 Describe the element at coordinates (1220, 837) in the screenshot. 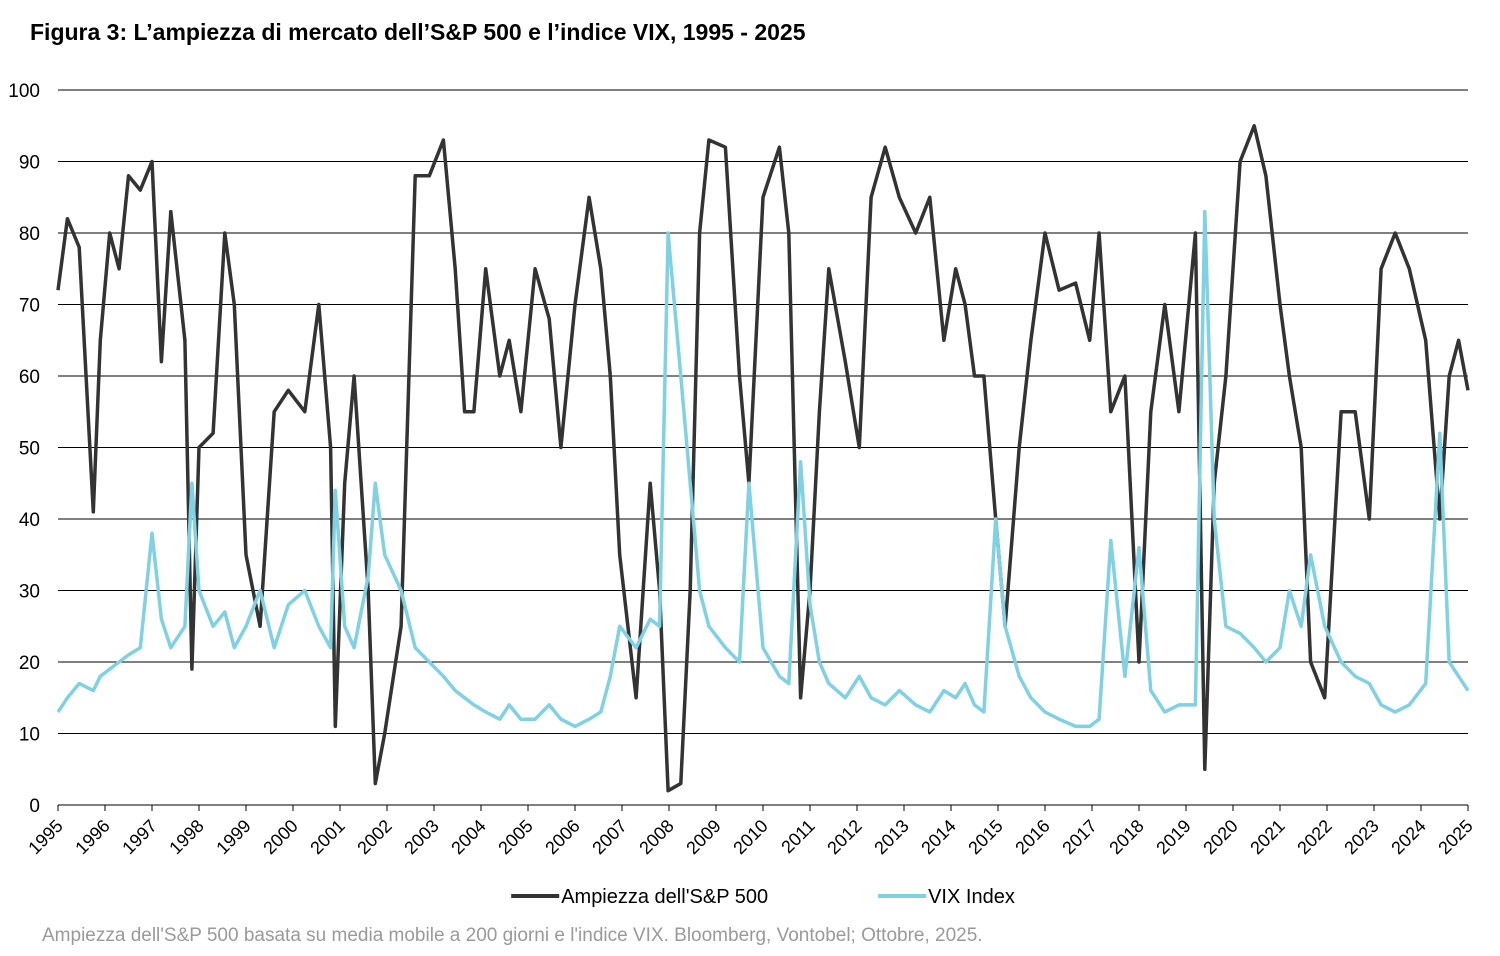

I see `x-tick-label: 2020` at that location.